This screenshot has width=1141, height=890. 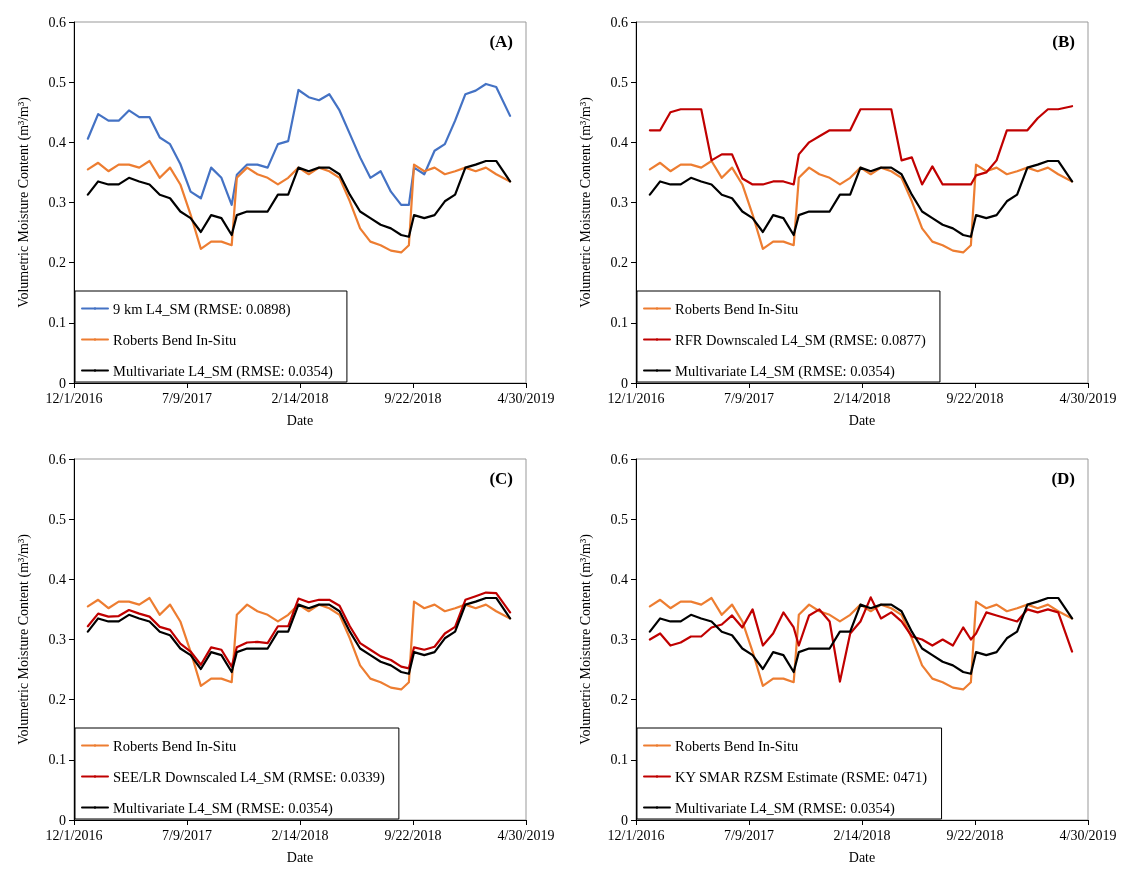 What do you see at coordinates (202, 309) in the screenshot?
I see `legend-label: 9 km L4_SM (RMSE: 0.0898)` at bounding box center [202, 309].